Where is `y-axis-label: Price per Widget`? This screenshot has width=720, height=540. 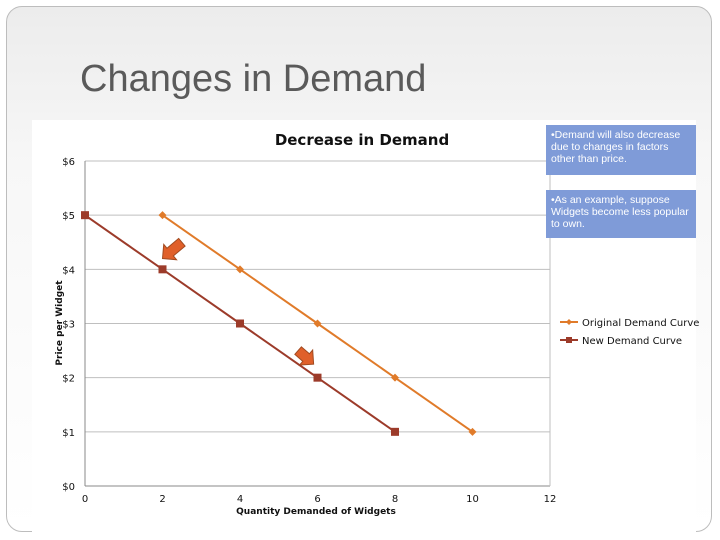 y-axis-label: Price per Widget is located at coordinates (60, 323).